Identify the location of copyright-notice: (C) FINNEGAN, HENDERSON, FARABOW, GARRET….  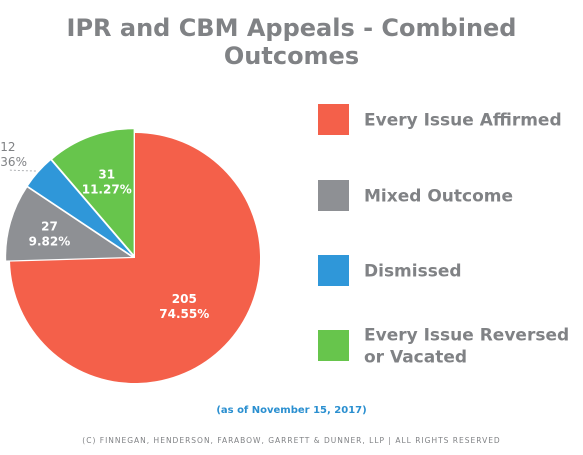
(291, 440).